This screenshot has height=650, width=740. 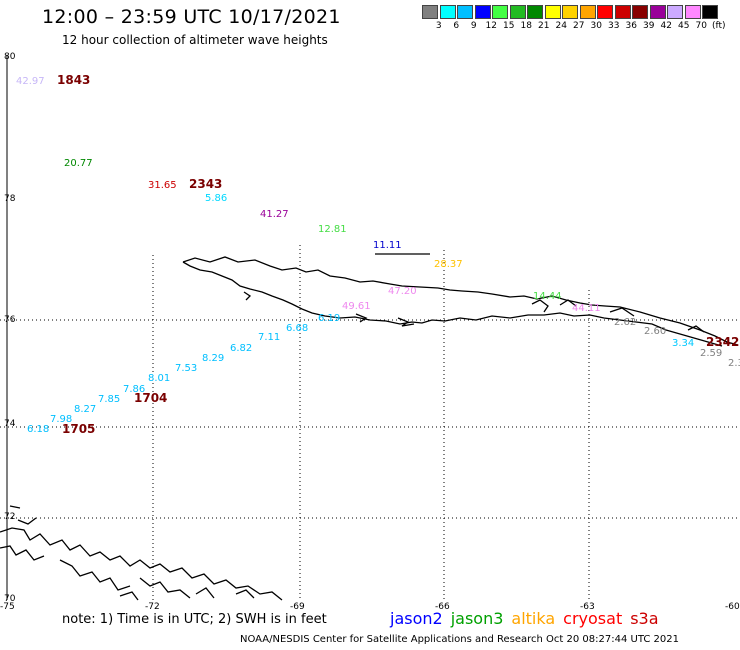 I want to click on color-scale-tick: 36, so click(x=631, y=26).